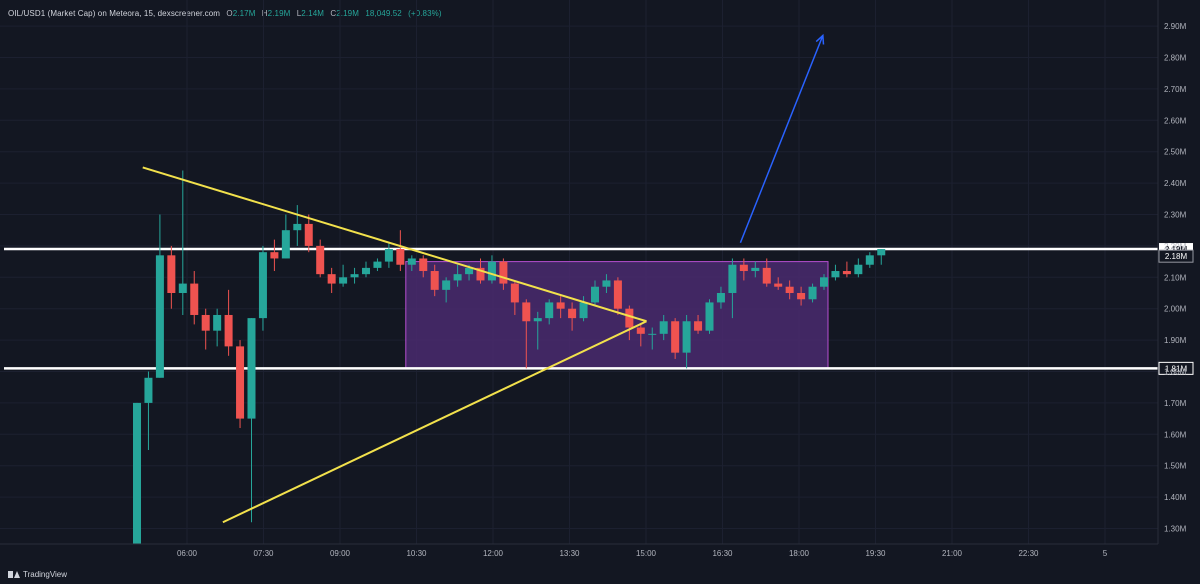  What do you see at coordinates (493, 553) in the screenshot?
I see `x-tick-label: 12:00` at bounding box center [493, 553].